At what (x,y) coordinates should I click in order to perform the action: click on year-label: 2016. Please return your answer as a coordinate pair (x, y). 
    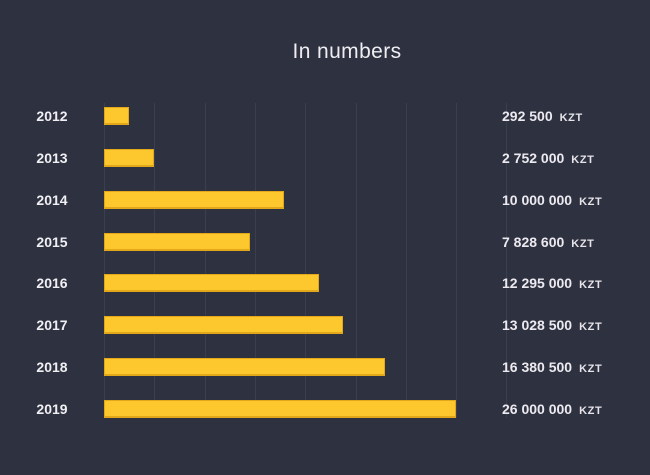
    Looking at the image, I should click on (52, 283).